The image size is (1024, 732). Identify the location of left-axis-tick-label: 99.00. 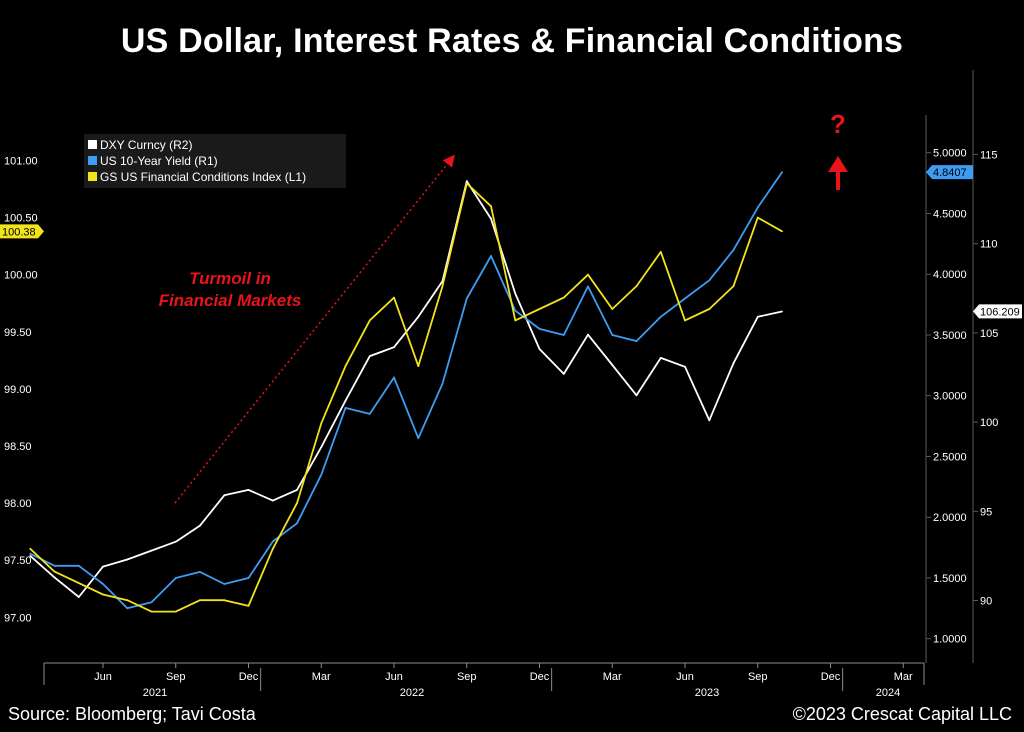
(18, 390).